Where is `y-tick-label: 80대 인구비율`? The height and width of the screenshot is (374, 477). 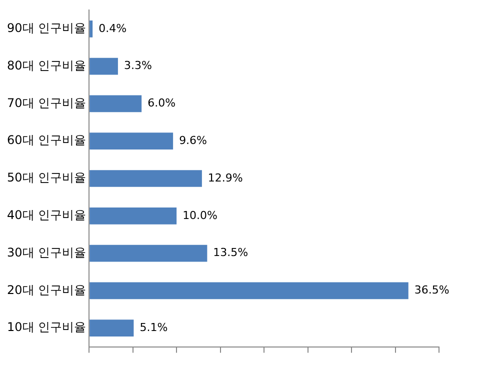 y-tick-label: 80대 인구비율 is located at coordinates (46, 65).